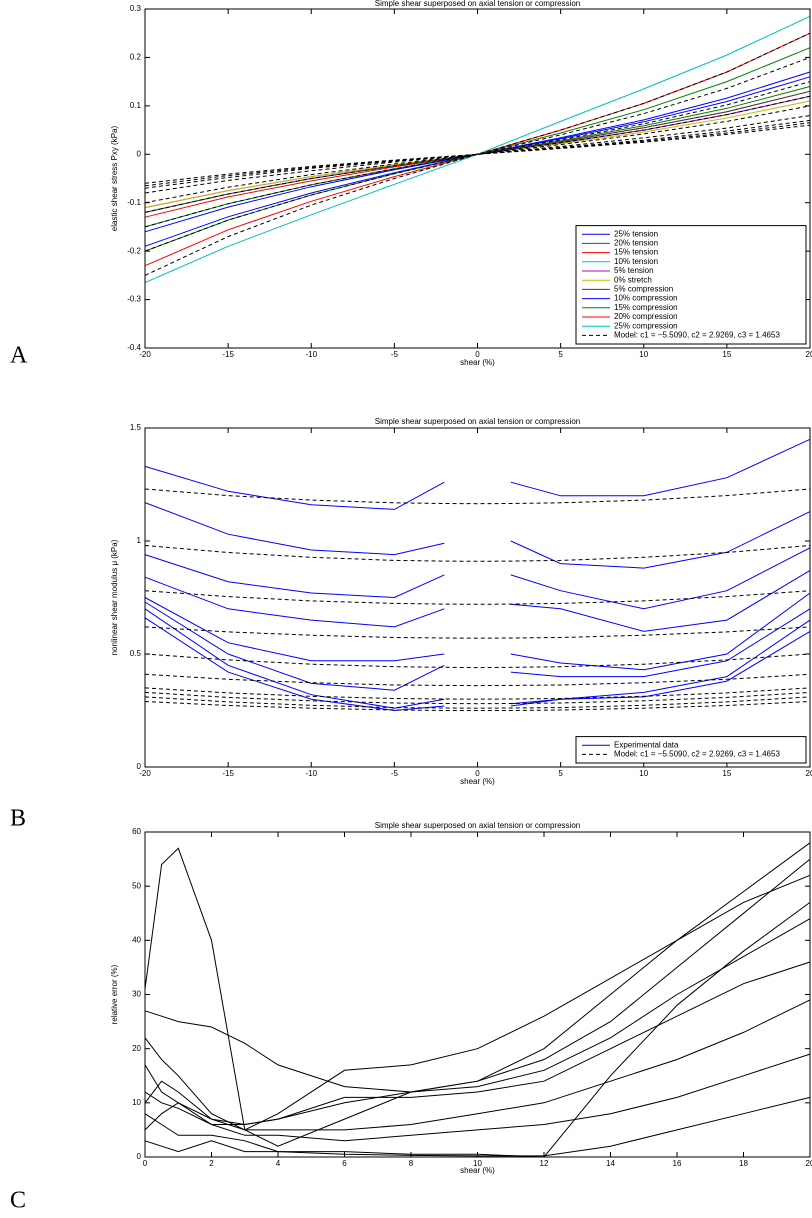 This screenshot has width=812, height=1218. I want to click on legend-label: 5% tension, so click(634, 270).